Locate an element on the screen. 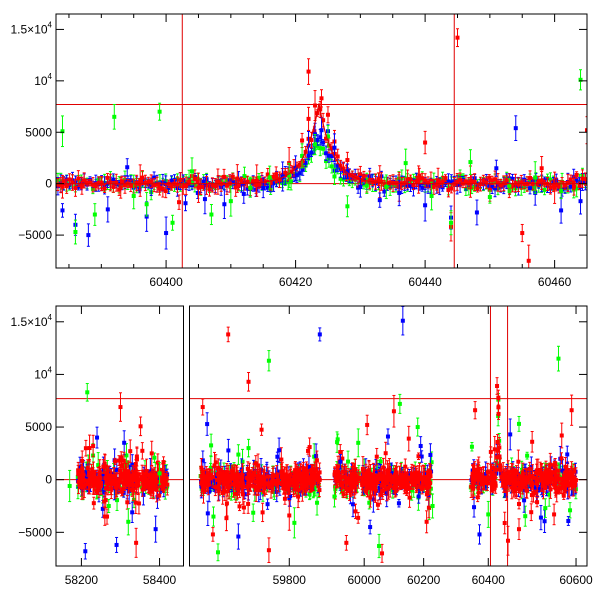  y-tick-label: −5000 is located at coordinates (35, 235).